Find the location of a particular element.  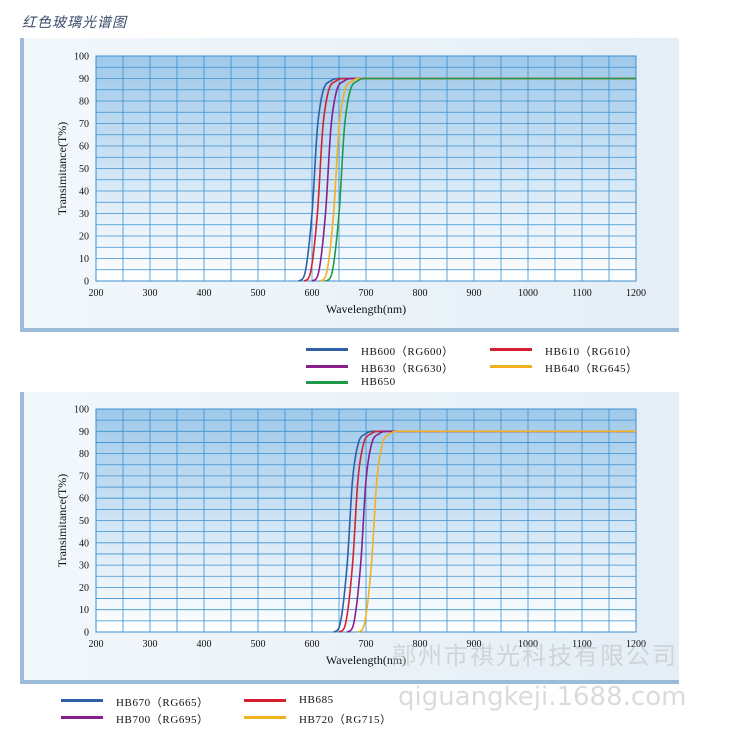

legend-label: HB650 is located at coordinates (378, 382).